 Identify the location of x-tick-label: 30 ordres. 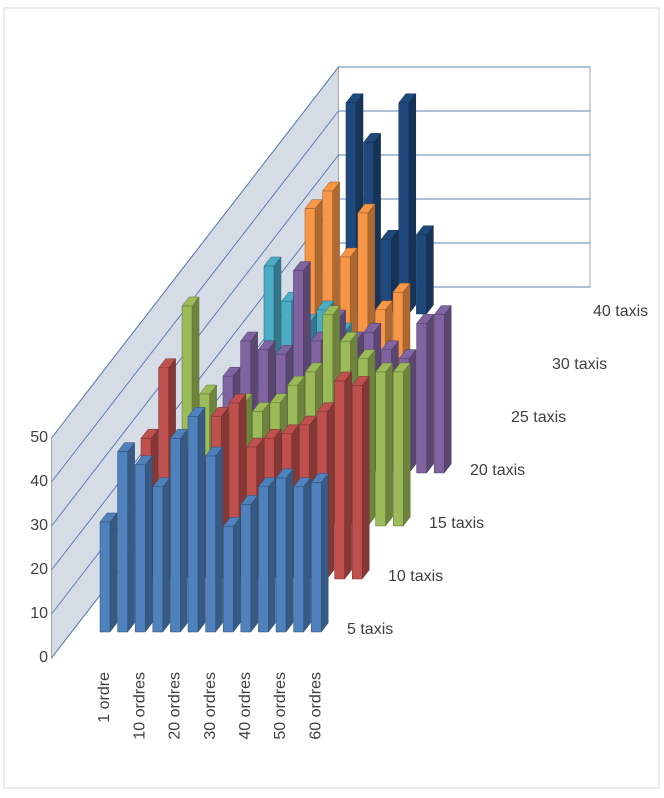
(210, 706).